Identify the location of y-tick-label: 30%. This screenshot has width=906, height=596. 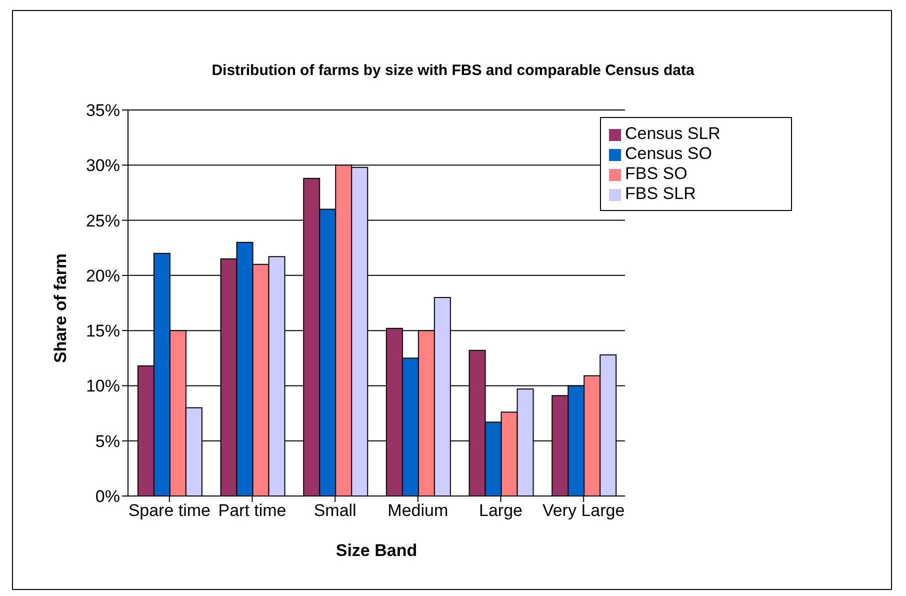
(103, 166).